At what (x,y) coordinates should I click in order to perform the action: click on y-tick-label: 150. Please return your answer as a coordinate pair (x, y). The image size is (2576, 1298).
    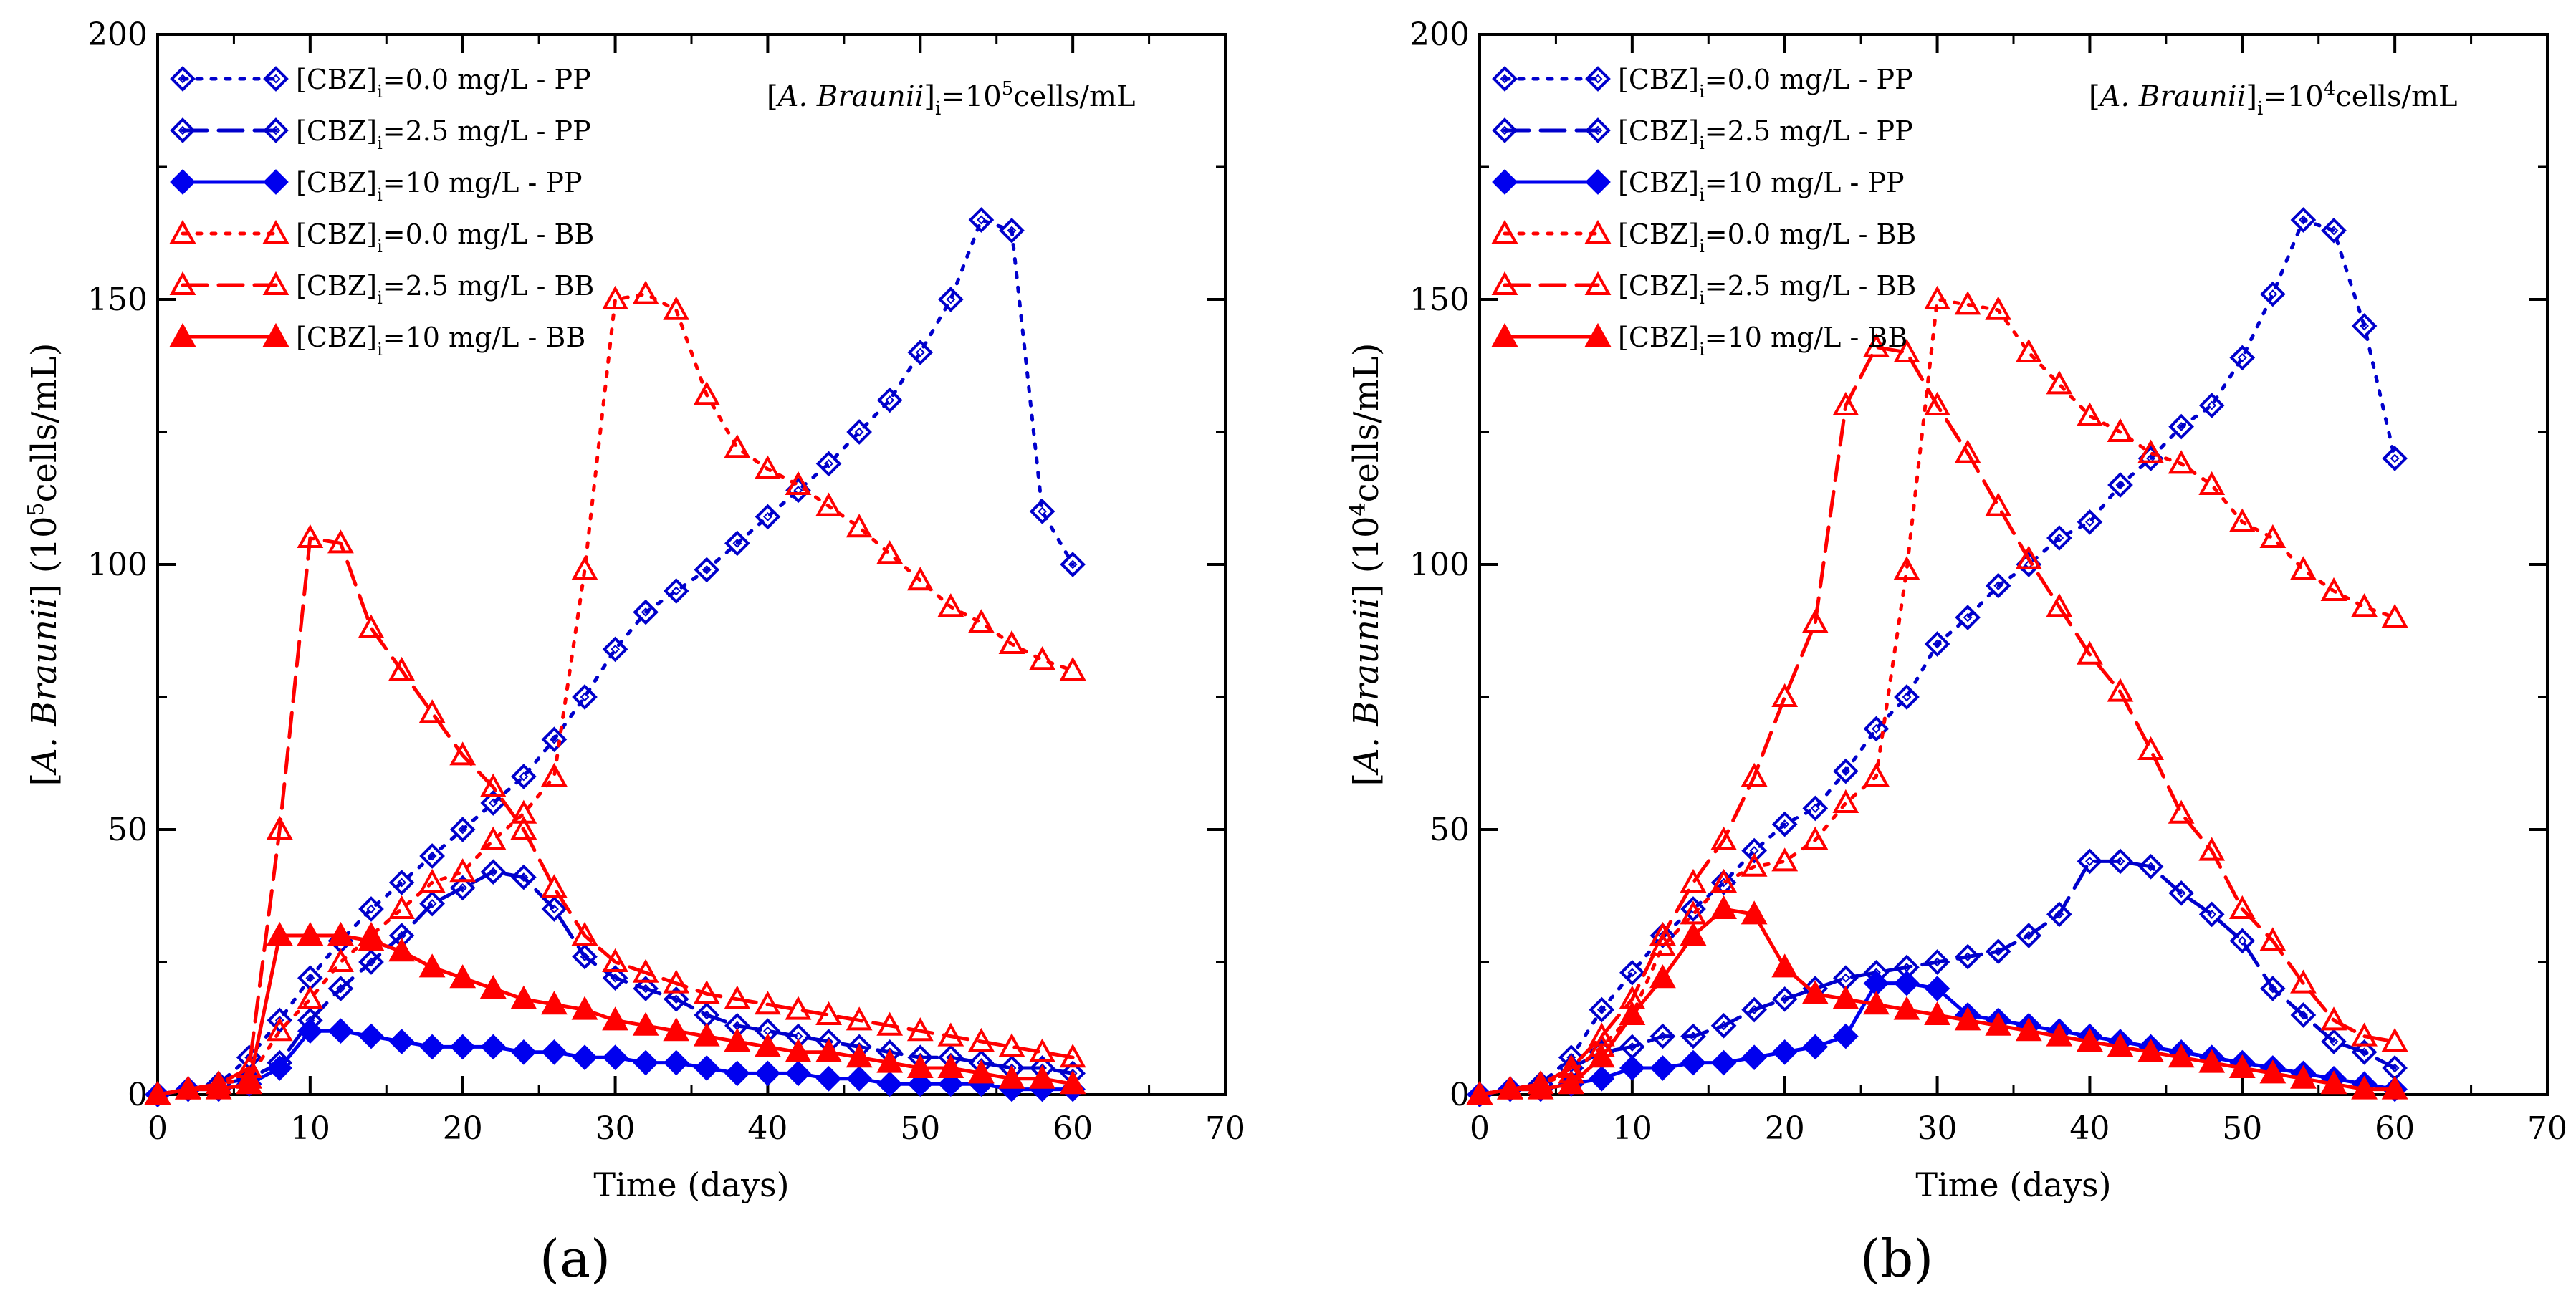
    Looking at the image, I should click on (1439, 300).